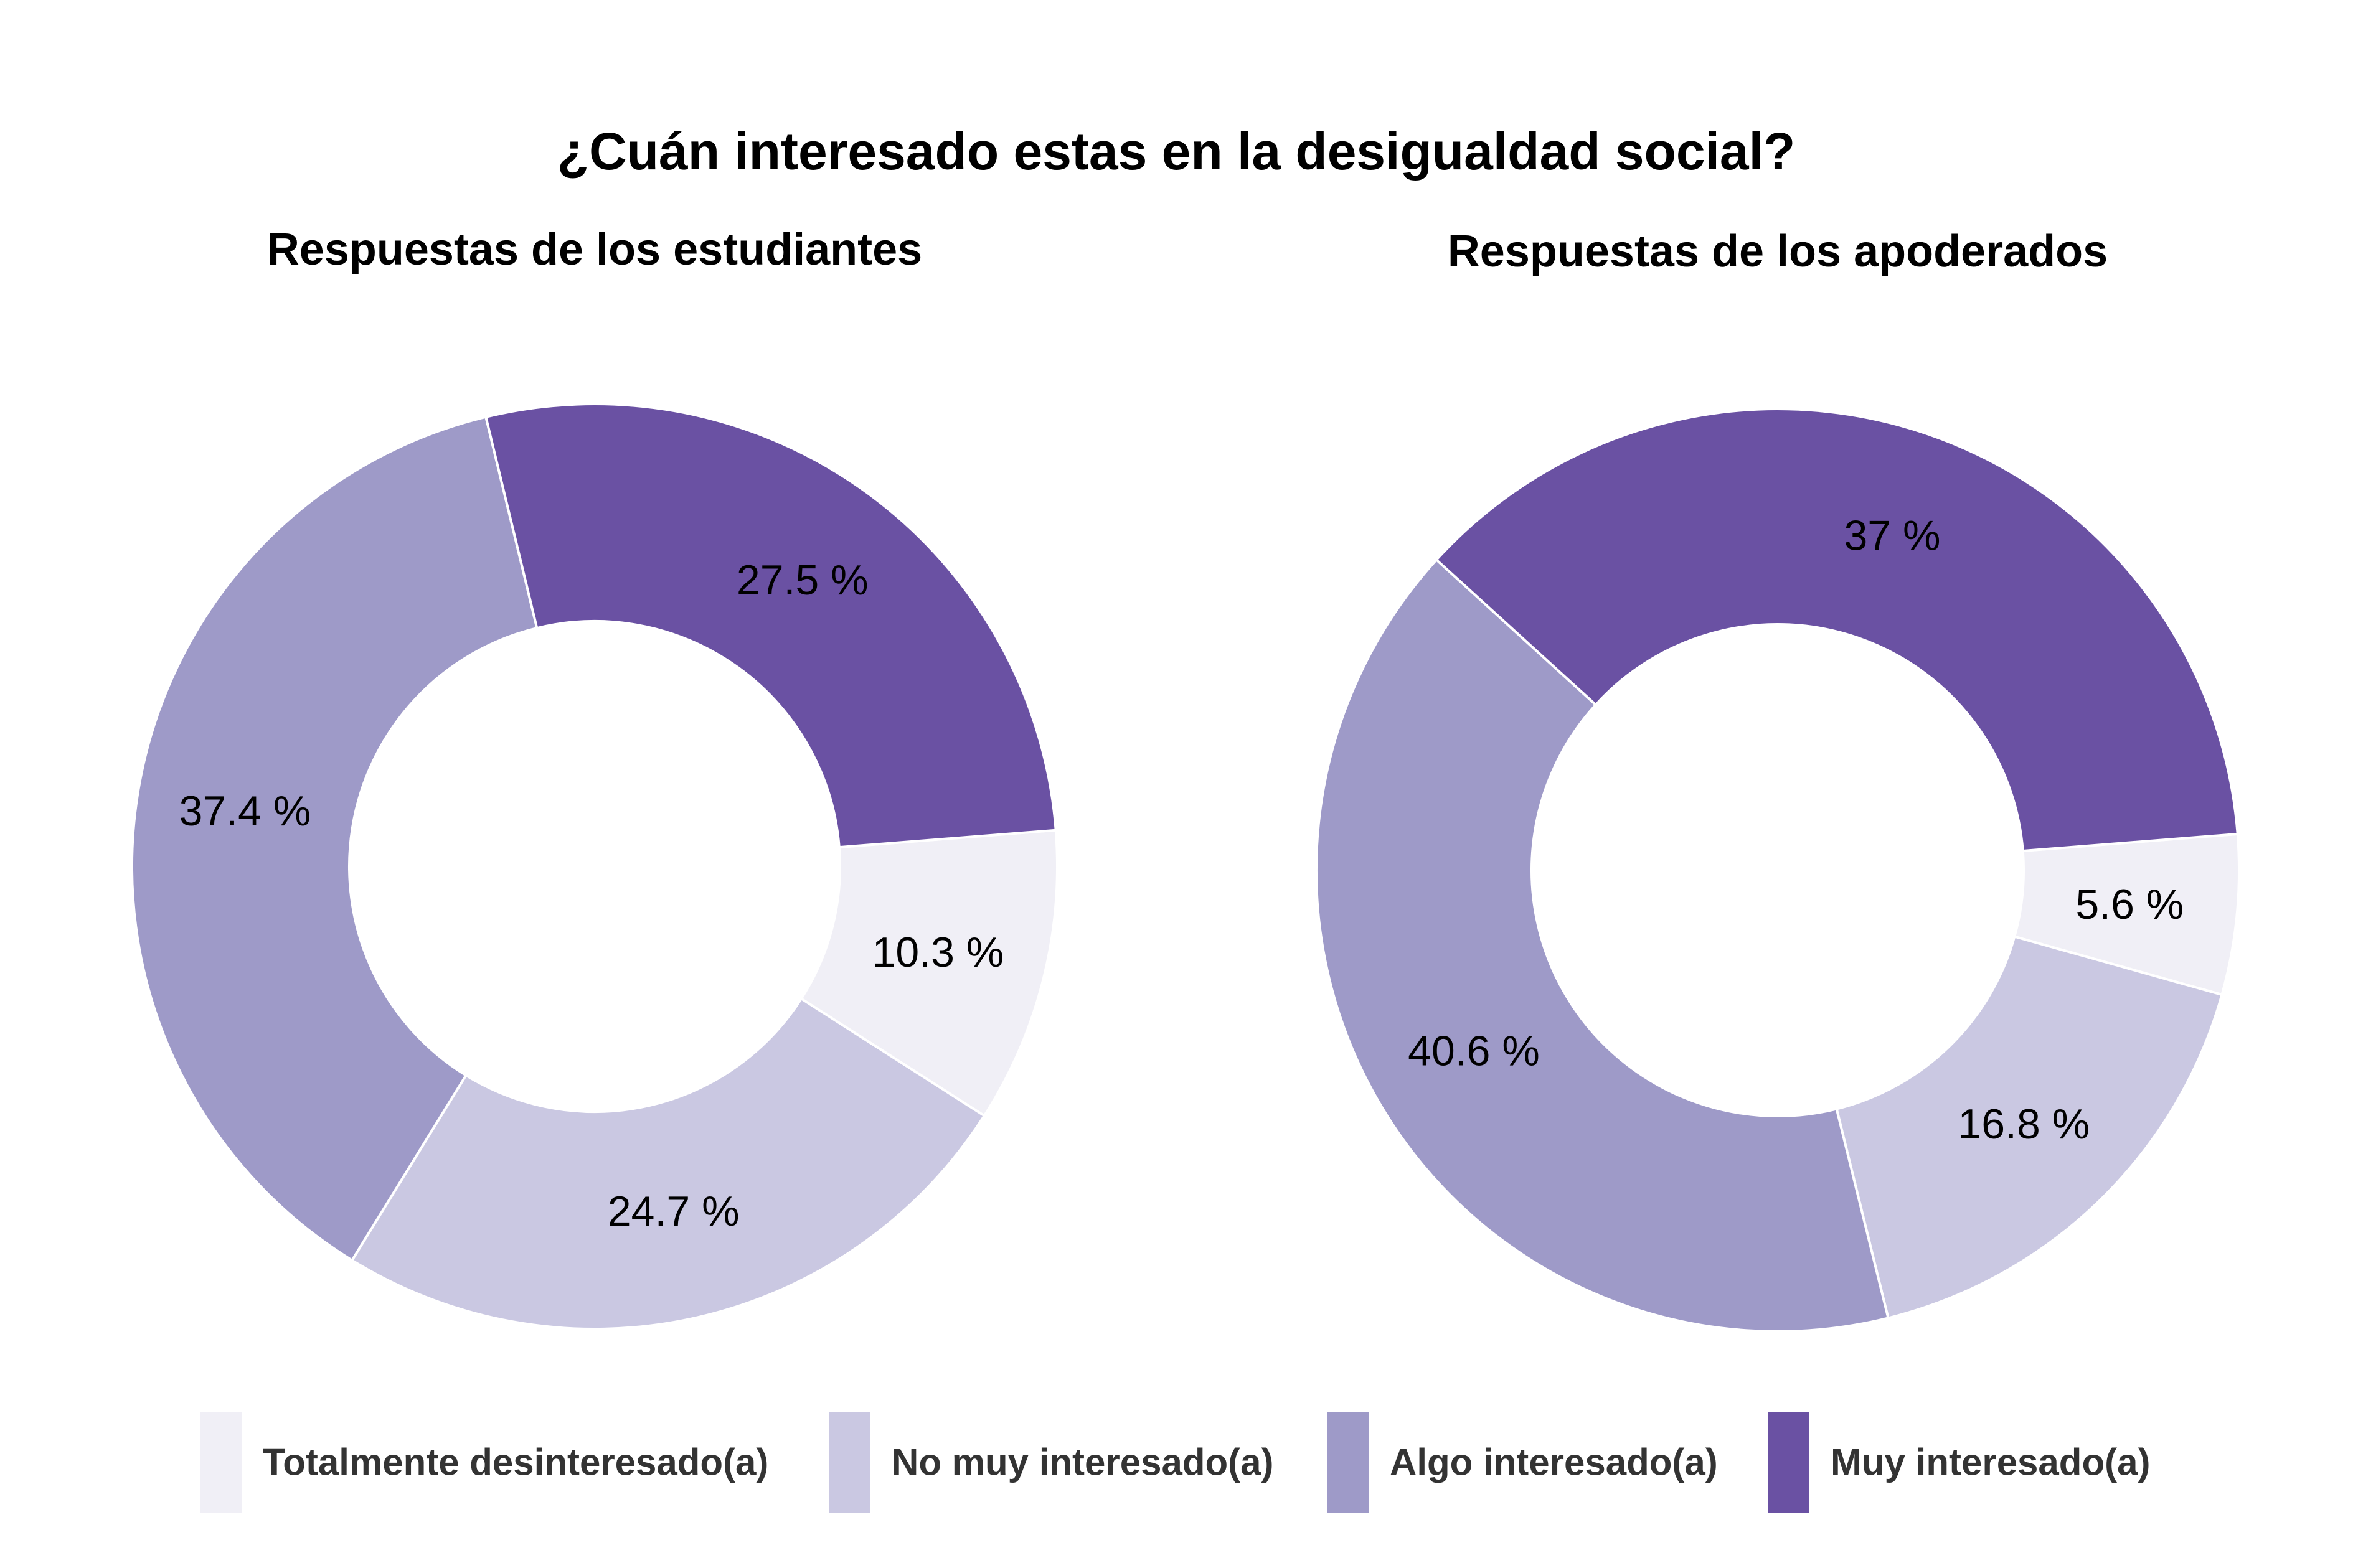 Image resolution: width=2353 pixels, height=1568 pixels. I want to click on slice-label-algo-interesadoa: 37.4 %, so click(245, 811).